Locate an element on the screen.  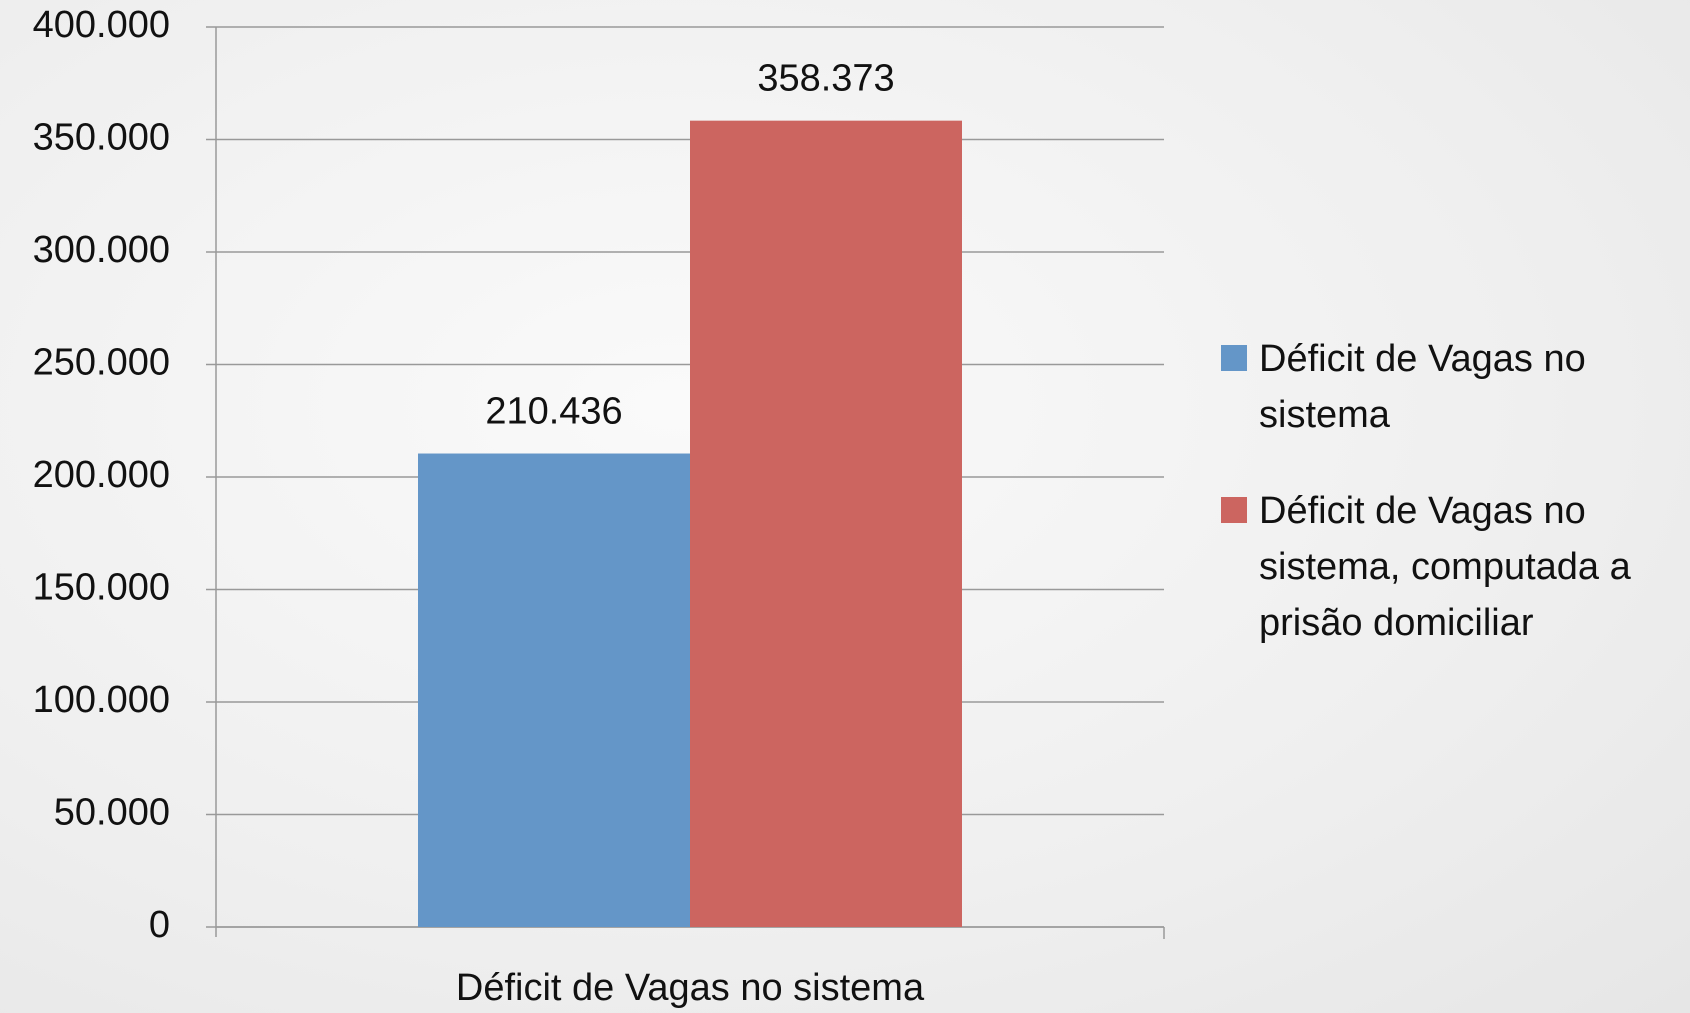
y-tick-label: 200.000 is located at coordinates (101, 475).